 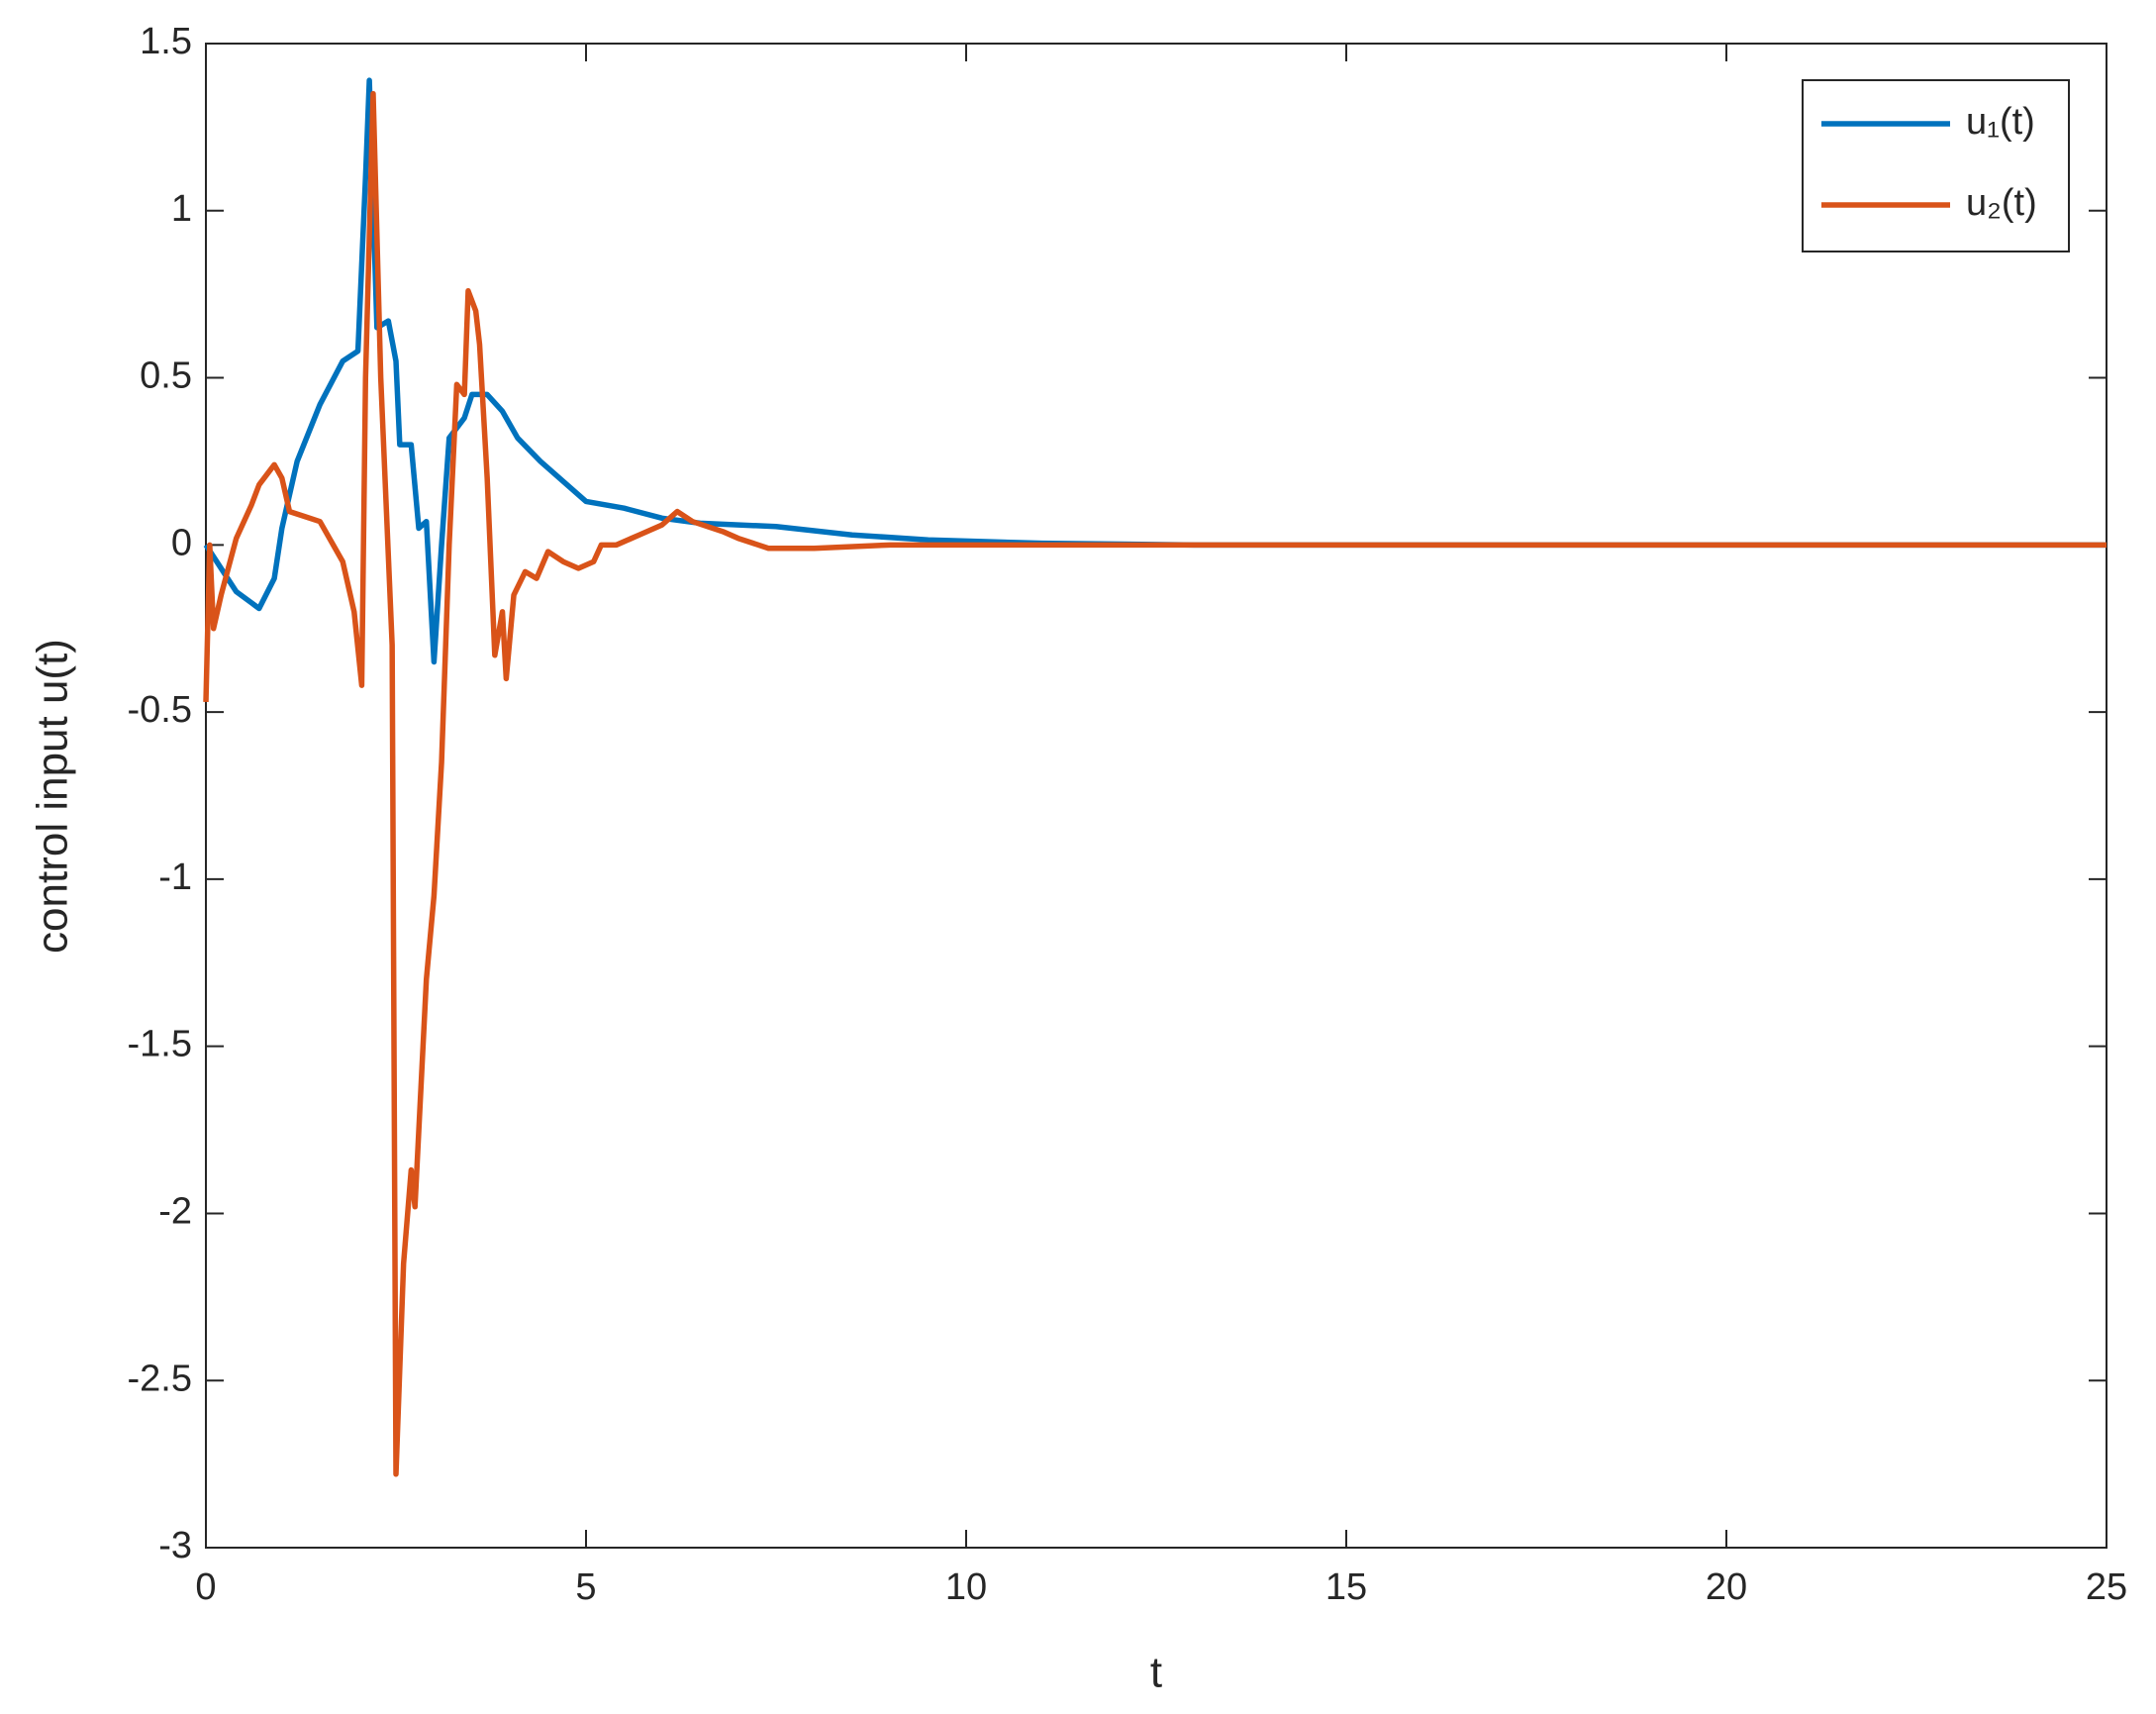 I want to click on legend-label: u₁(t), so click(x=2000, y=122).